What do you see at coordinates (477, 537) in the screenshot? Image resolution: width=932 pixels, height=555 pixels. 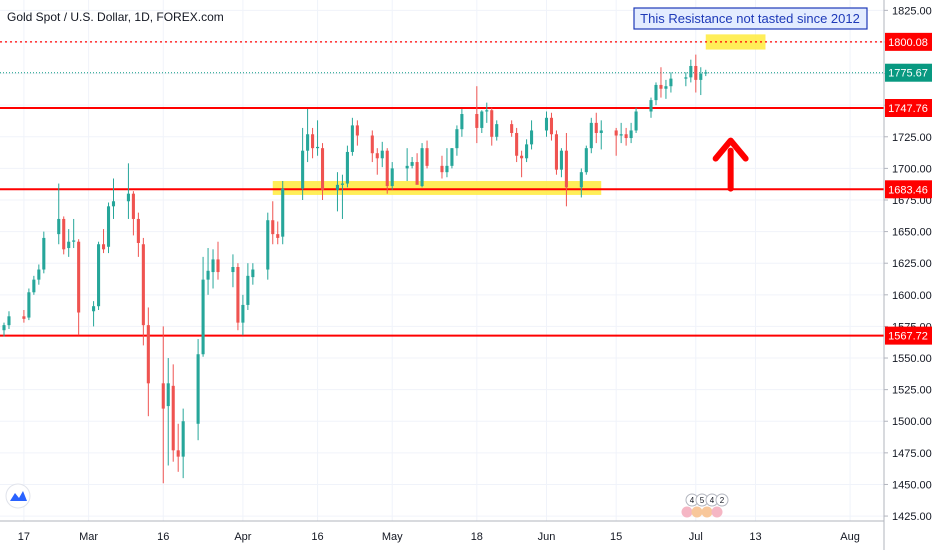 I see `x-tick-label: 18` at bounding box center [477, 537].